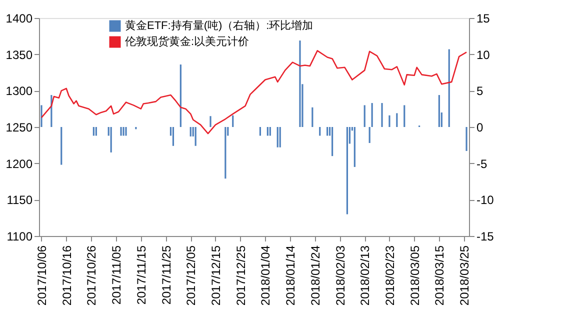 This screenshot has width=583, height=327. What do you see at coordinates (117, 275) in the screenshot?
I see `x-tick-label: 2017/11/05` at bounding box center [117, 275].